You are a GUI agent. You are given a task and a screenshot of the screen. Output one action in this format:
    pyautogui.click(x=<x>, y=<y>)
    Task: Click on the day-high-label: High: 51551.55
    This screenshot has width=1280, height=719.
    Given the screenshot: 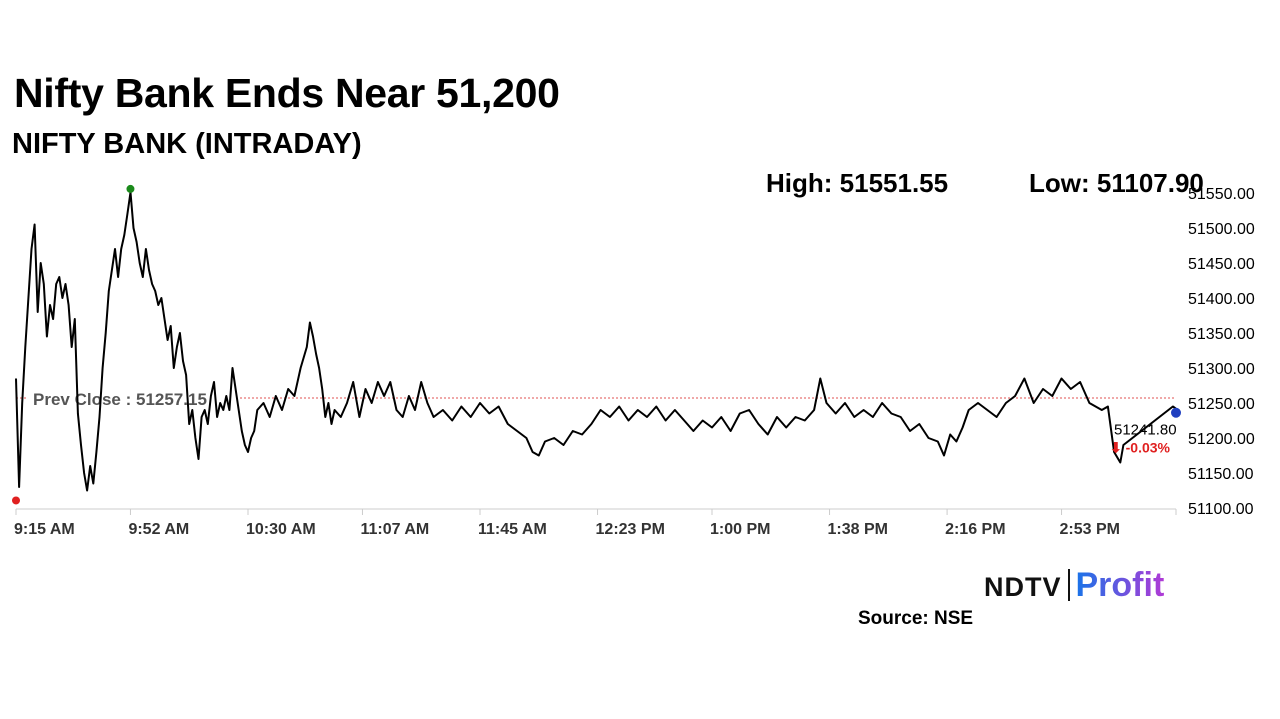 What is the action you would take?
    pyautogui.click(x=857, y=183)
    